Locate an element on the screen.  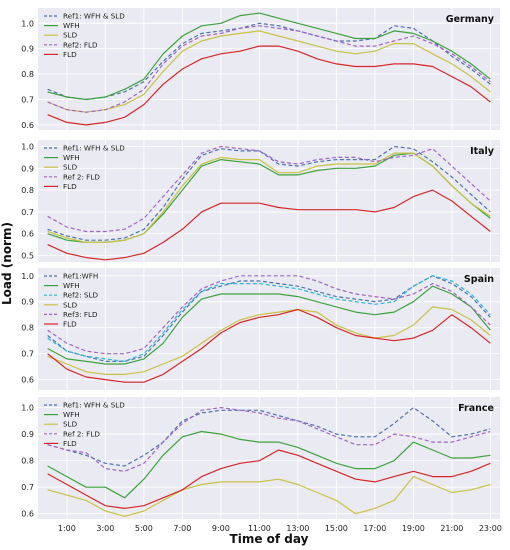
legend-label: Ref3: FLD is located at coordinates (80, 314).